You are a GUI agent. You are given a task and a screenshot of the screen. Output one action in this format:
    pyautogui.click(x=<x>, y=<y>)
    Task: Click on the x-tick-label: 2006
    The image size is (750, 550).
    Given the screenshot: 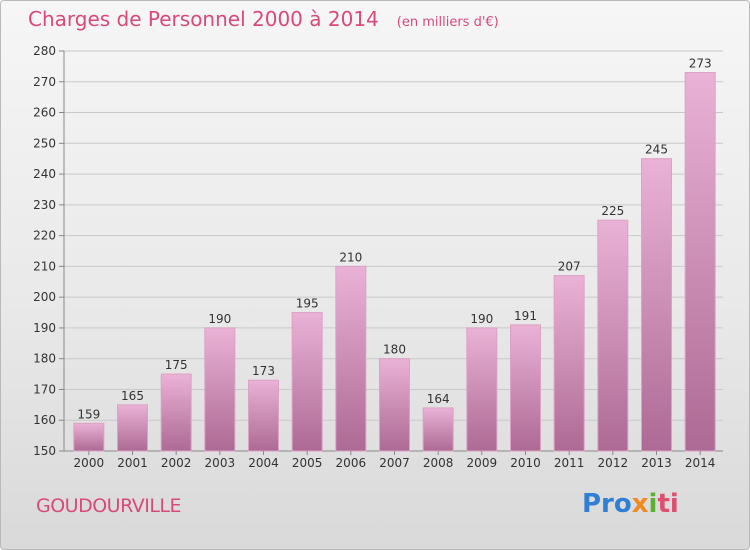 What is the action you would take?
    pyautogui.click(x=351, y=463)
    